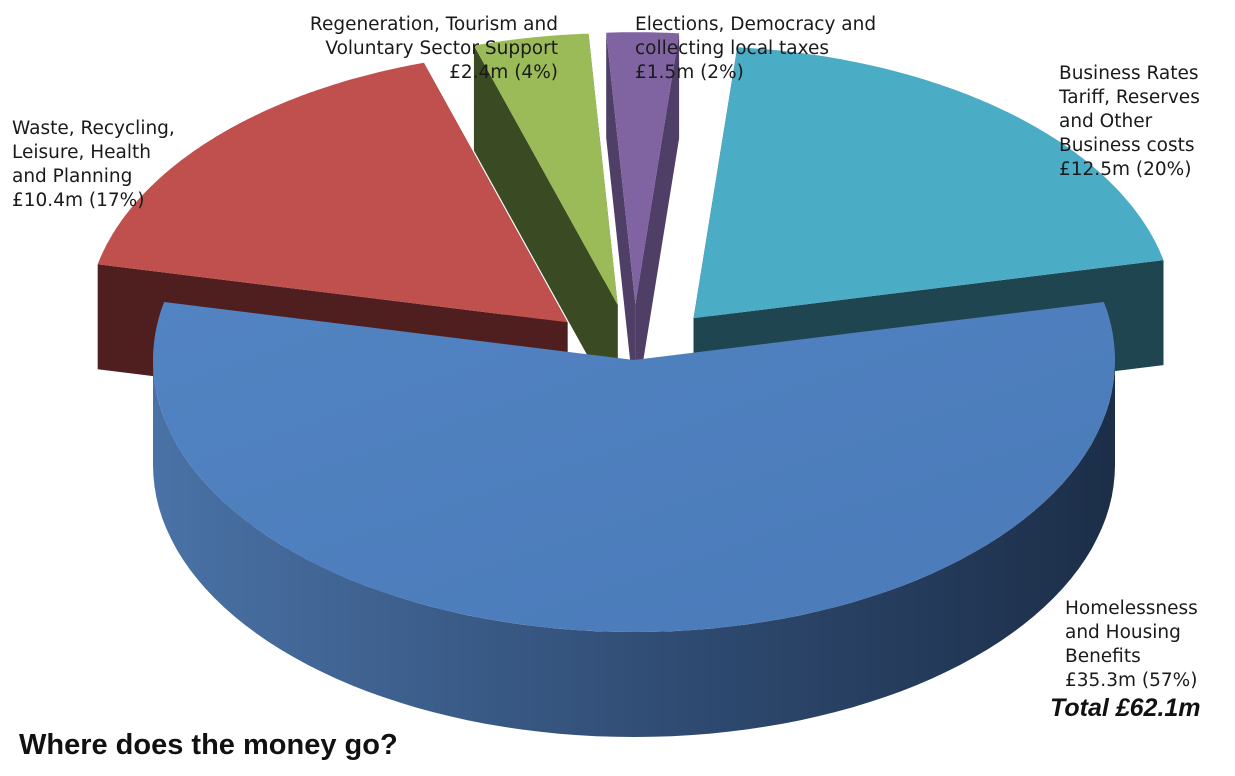 This screenshot has height=776, width=1235. I want to click on slice-business, so click(928, 183).